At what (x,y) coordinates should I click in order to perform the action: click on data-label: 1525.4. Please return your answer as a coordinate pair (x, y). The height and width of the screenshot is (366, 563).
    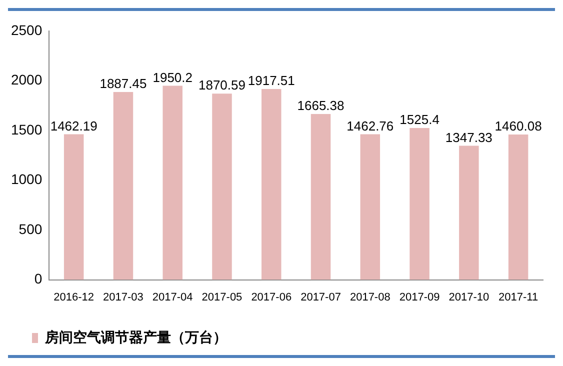
    Looking at the image, I should click on (420, 120).